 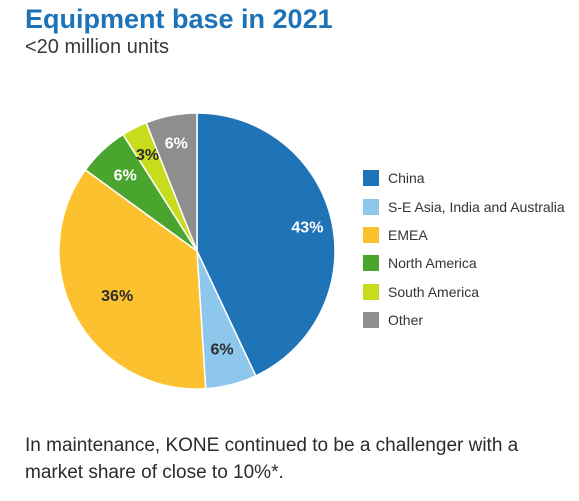 I want to click on slice-label-emea: 36%, so click(x=117, y=296).